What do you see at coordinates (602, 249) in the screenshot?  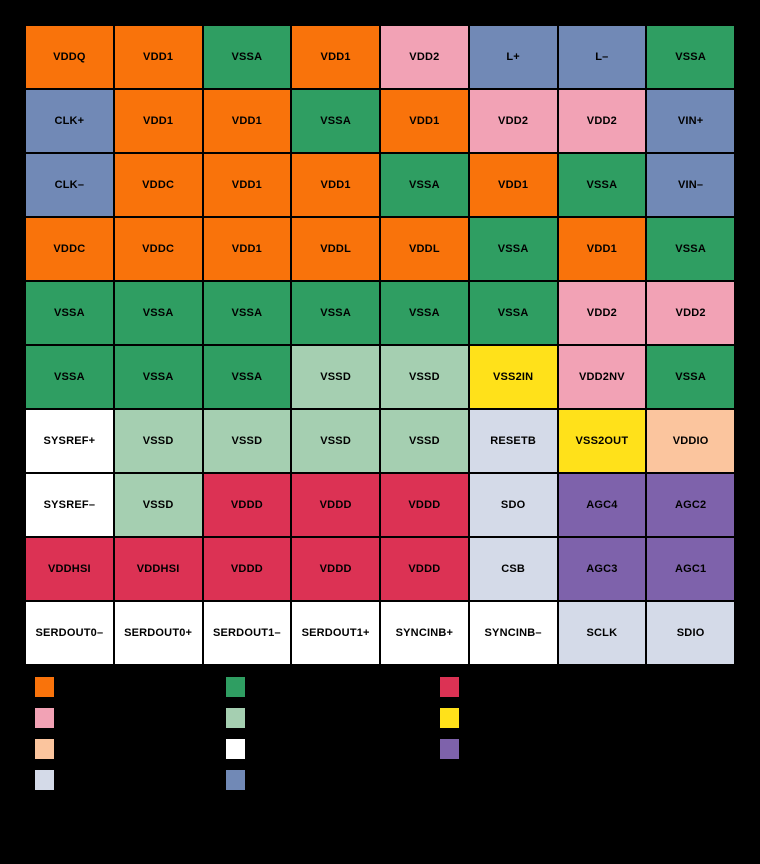 I see `pin-cell-r4c7: VDD1` at bounding box center [602, 249].